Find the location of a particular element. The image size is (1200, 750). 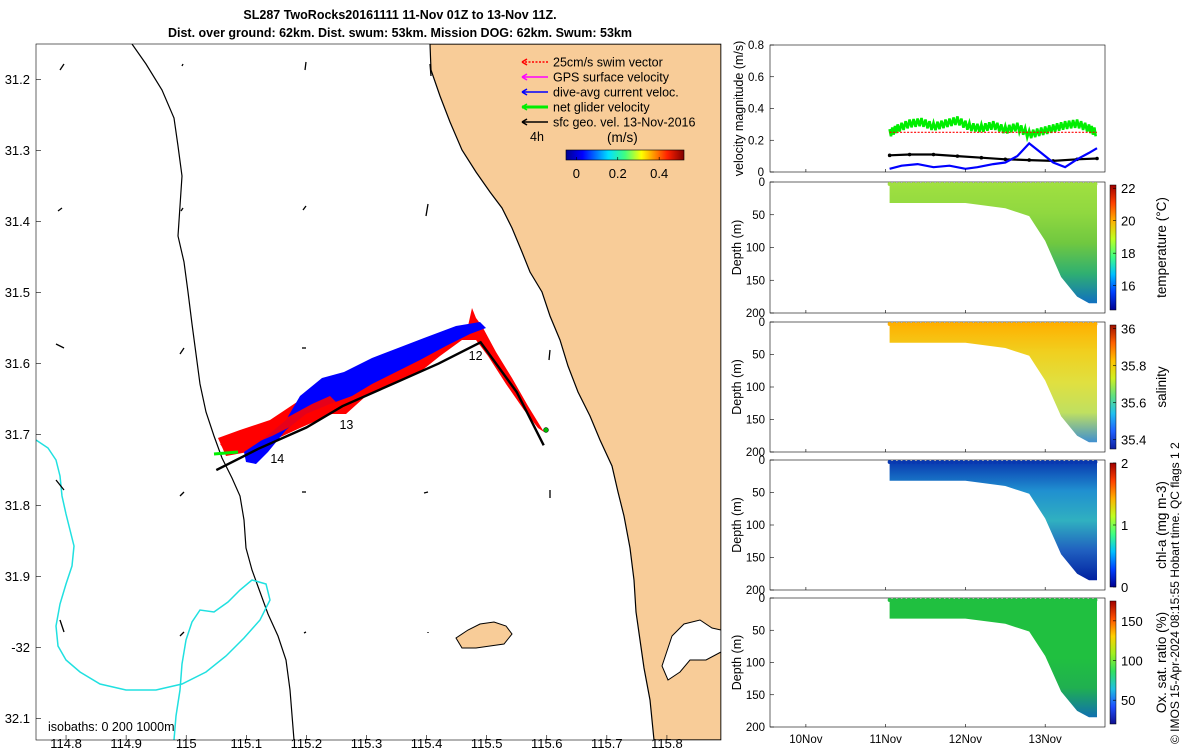

colorbar-title: (m/s) is located at coordinates (622, 137).